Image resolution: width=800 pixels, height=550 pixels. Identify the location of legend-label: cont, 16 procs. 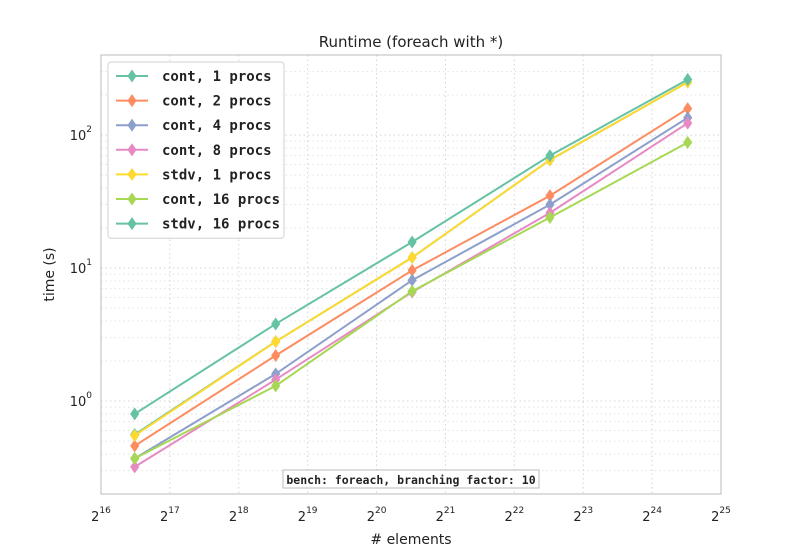
(221, 200).